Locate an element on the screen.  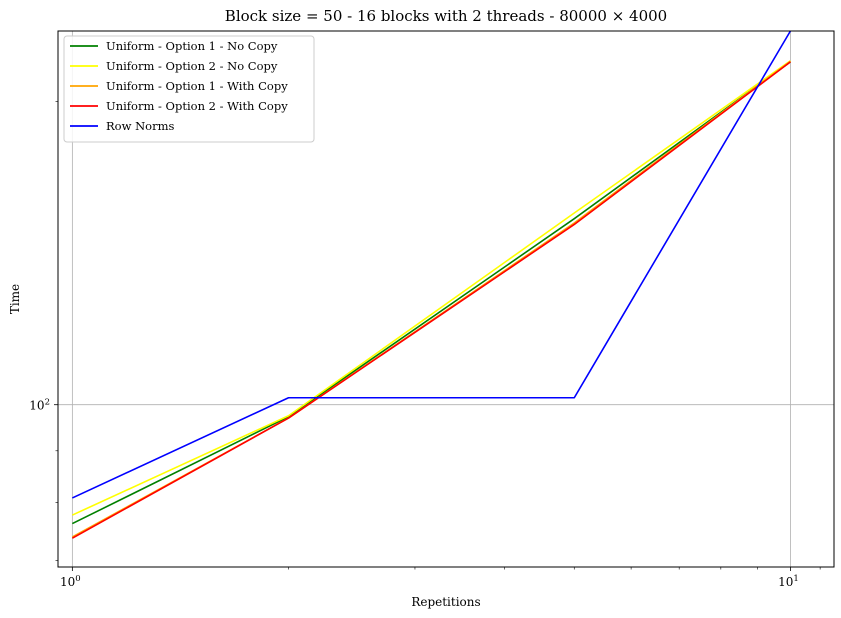
legend-label: Uniform - Option 1 - With Copy is located at coordinates (197, 86).